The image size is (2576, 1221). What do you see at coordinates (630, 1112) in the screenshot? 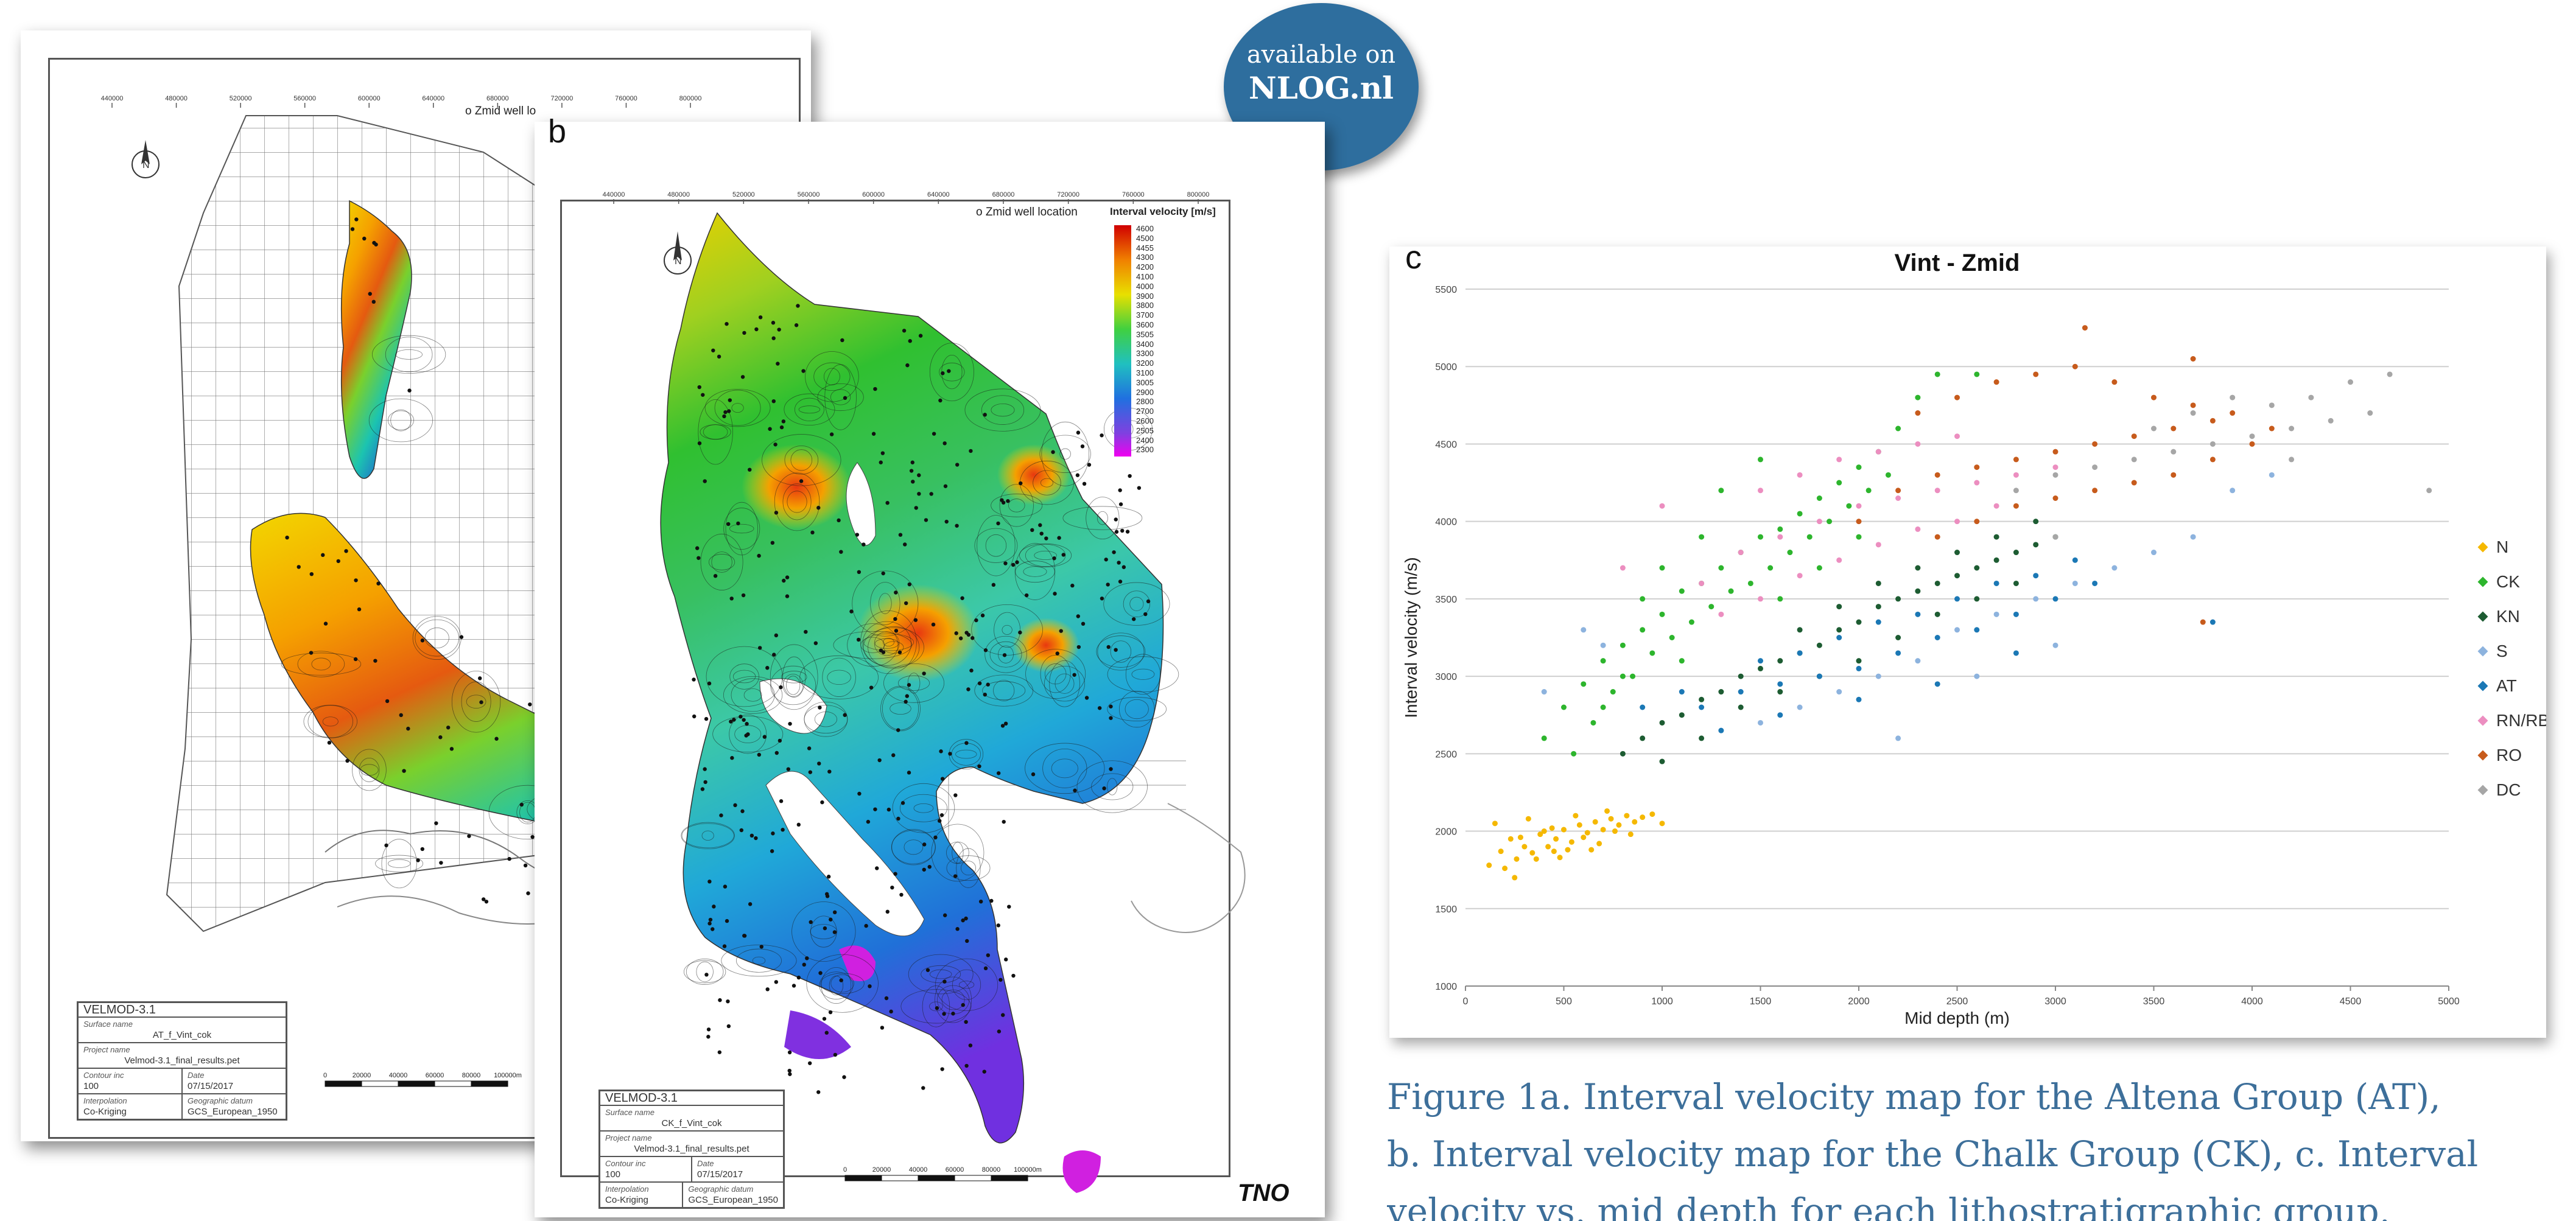
I see `map-b-surface-name-label: Surface name` at bounding box center [630, 1112].